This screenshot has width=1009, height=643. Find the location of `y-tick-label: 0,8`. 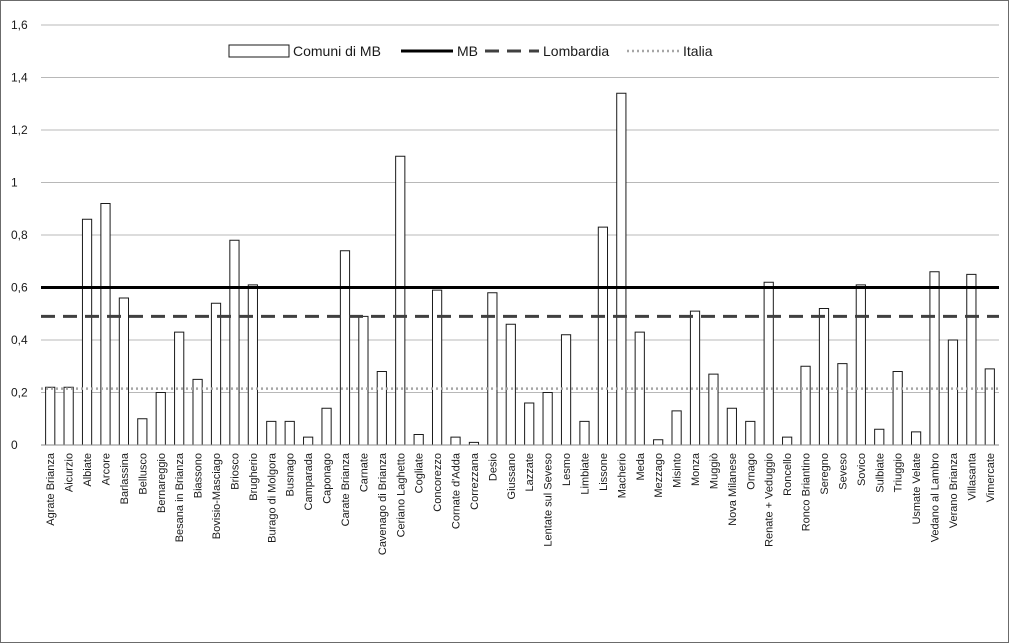

y-tick-label: 0,8 is located at coordinates (19, 235).